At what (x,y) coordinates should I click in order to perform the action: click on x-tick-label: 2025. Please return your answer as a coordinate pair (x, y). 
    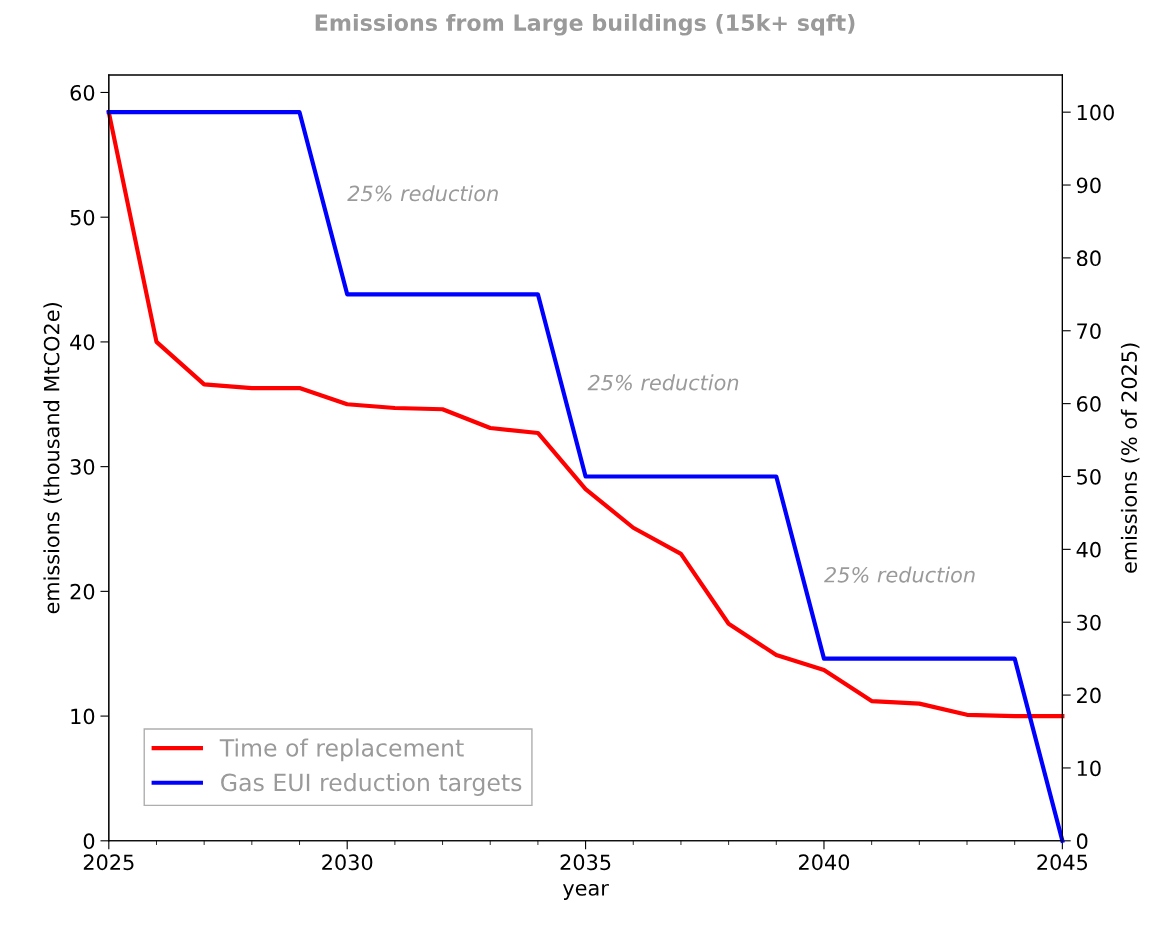
    Looking at the image, I should click on (108, 862).